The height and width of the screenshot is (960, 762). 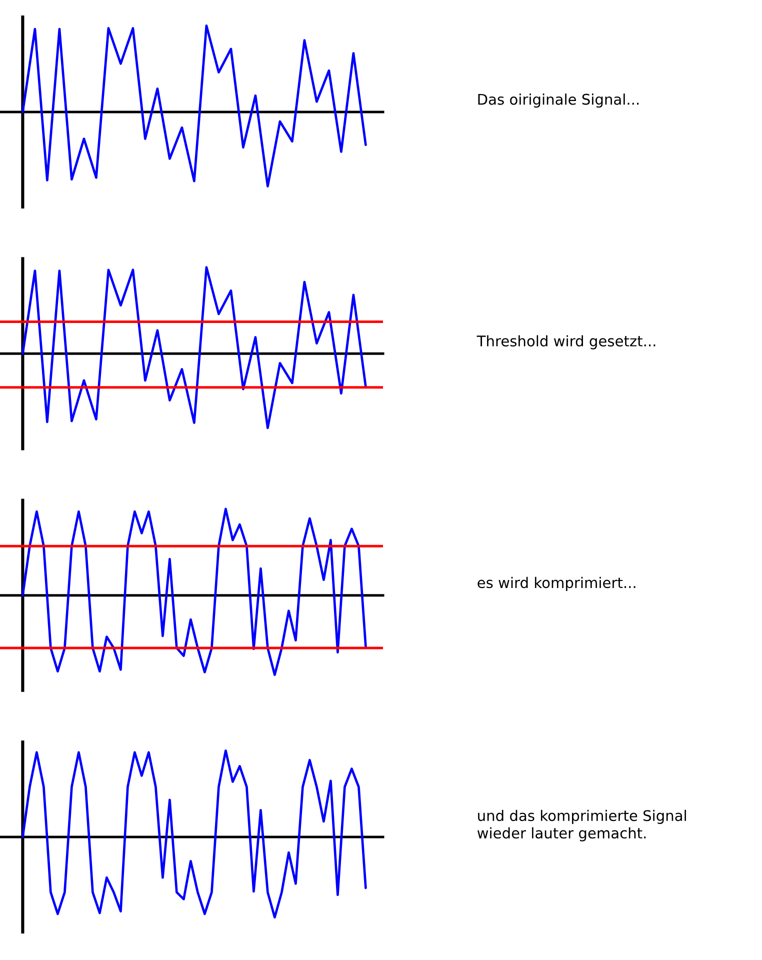 What do you see at coordinates (581, 826) in the screenshot?
I see `text: und das komprimierte Signal wieder lauter gemacht.` at bounding box center [581, 826].